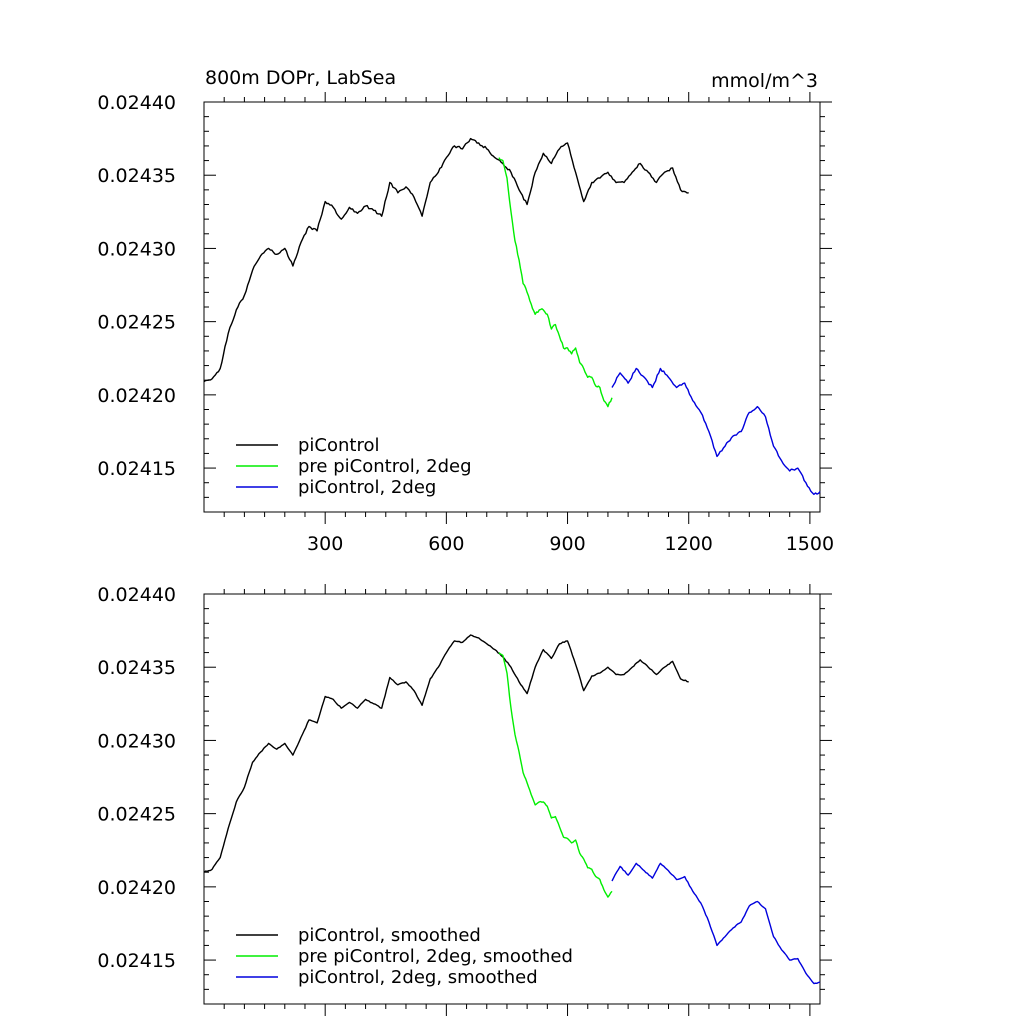 Image resolution: width=1024 pixels, height=1024 pixels. Describe the element at coordinates (300, 78) in the screenshot. I see `chart-title-left: 800m DOPr, LabSea` at that location.